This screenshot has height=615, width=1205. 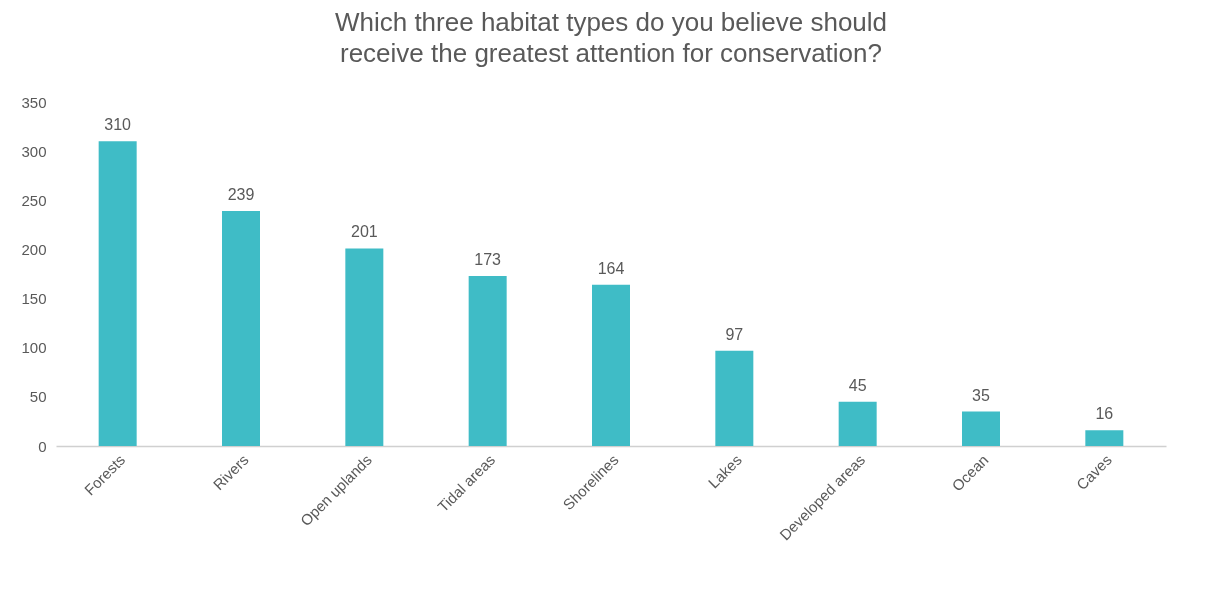 I want to click on data-label: 35, so click(x=981, y=395).